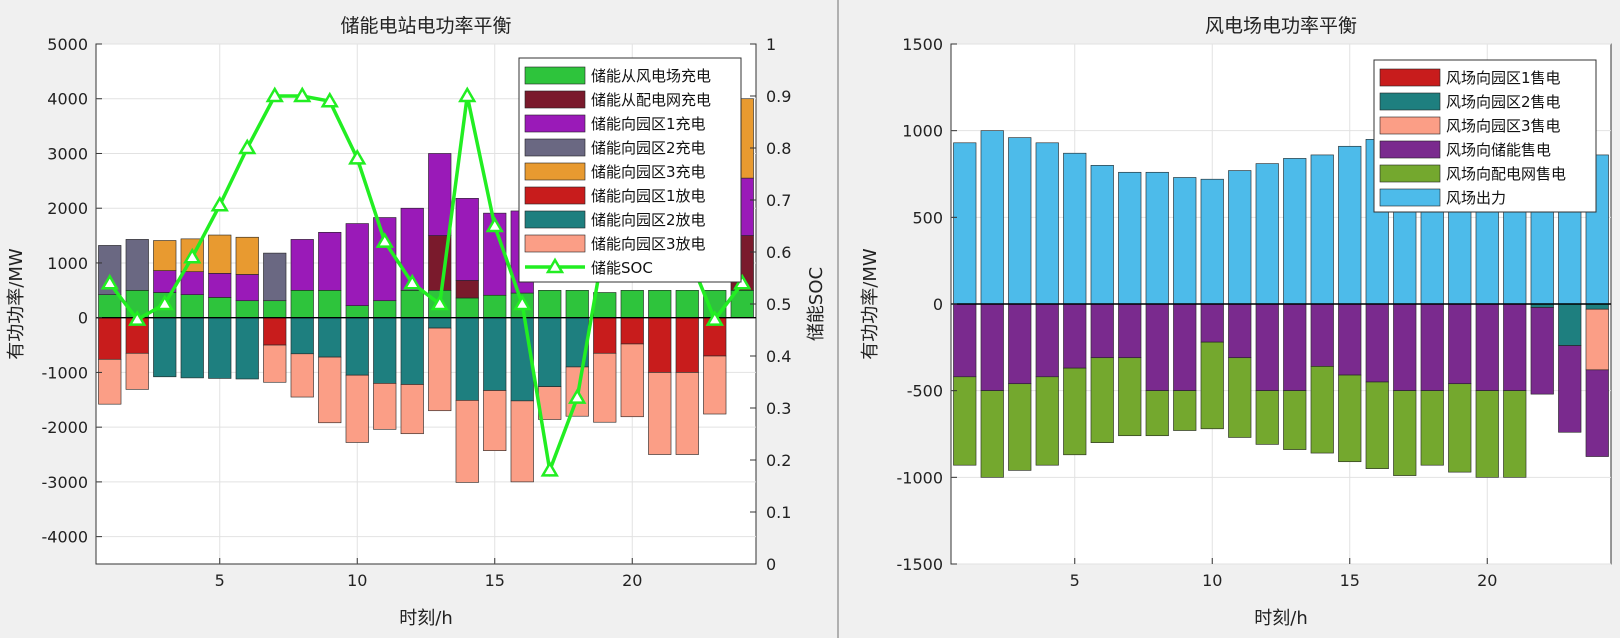  Describe the element at coordinates (920, 564) in the screenshot. I see `y-tick-label: -1500` at that location.